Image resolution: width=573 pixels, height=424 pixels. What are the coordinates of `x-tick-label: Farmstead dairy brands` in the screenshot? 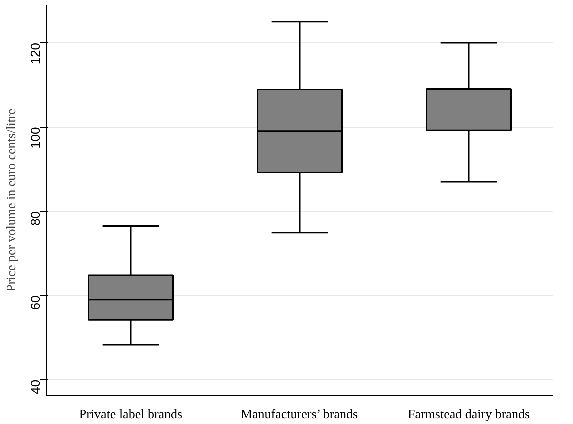 It's located at (469, 414).